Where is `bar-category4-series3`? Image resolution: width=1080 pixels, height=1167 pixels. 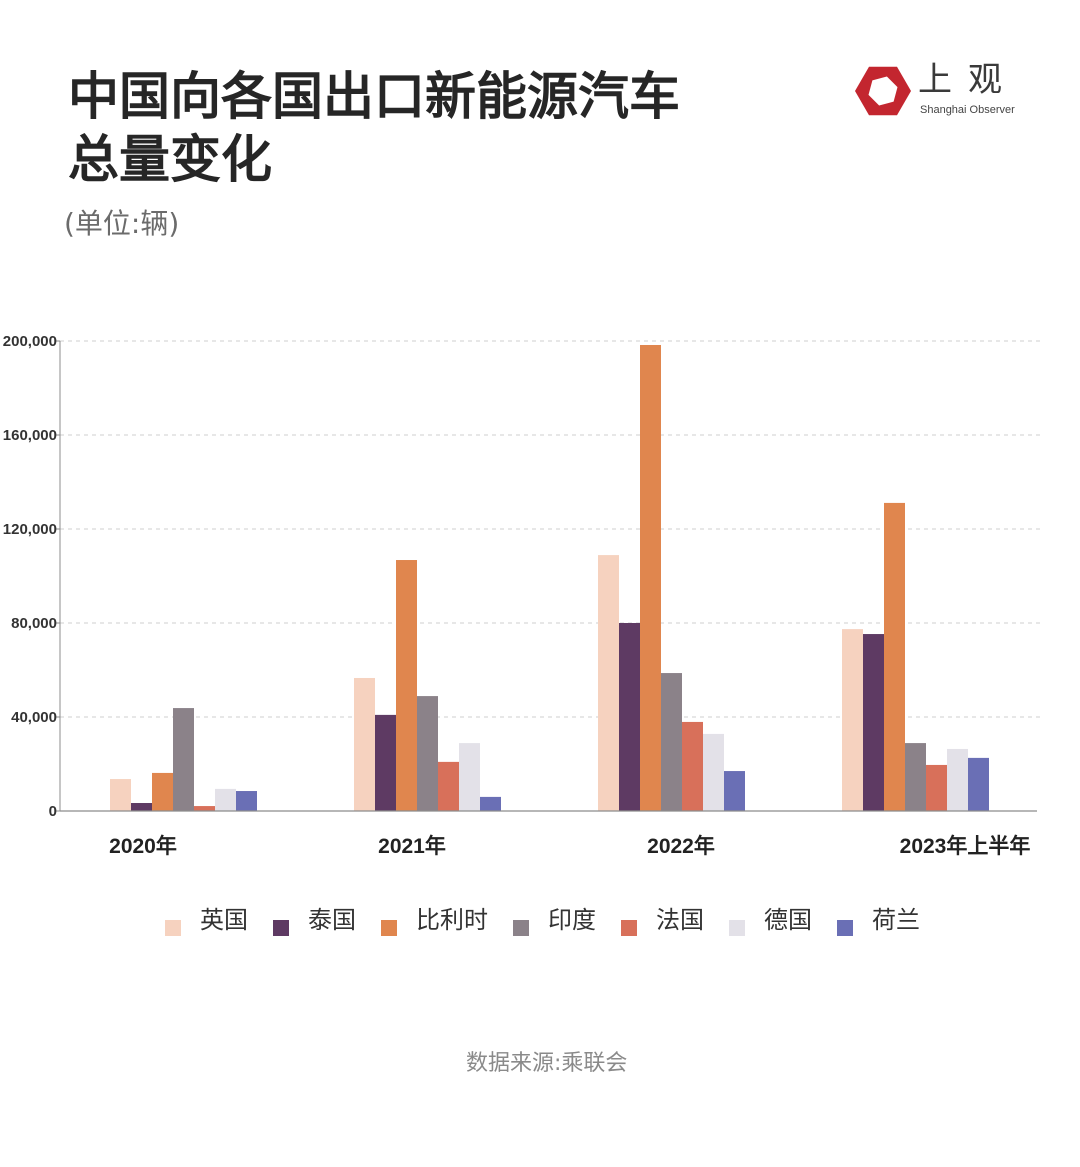
bar-category4-series3 is located at coordinates (894, 656).